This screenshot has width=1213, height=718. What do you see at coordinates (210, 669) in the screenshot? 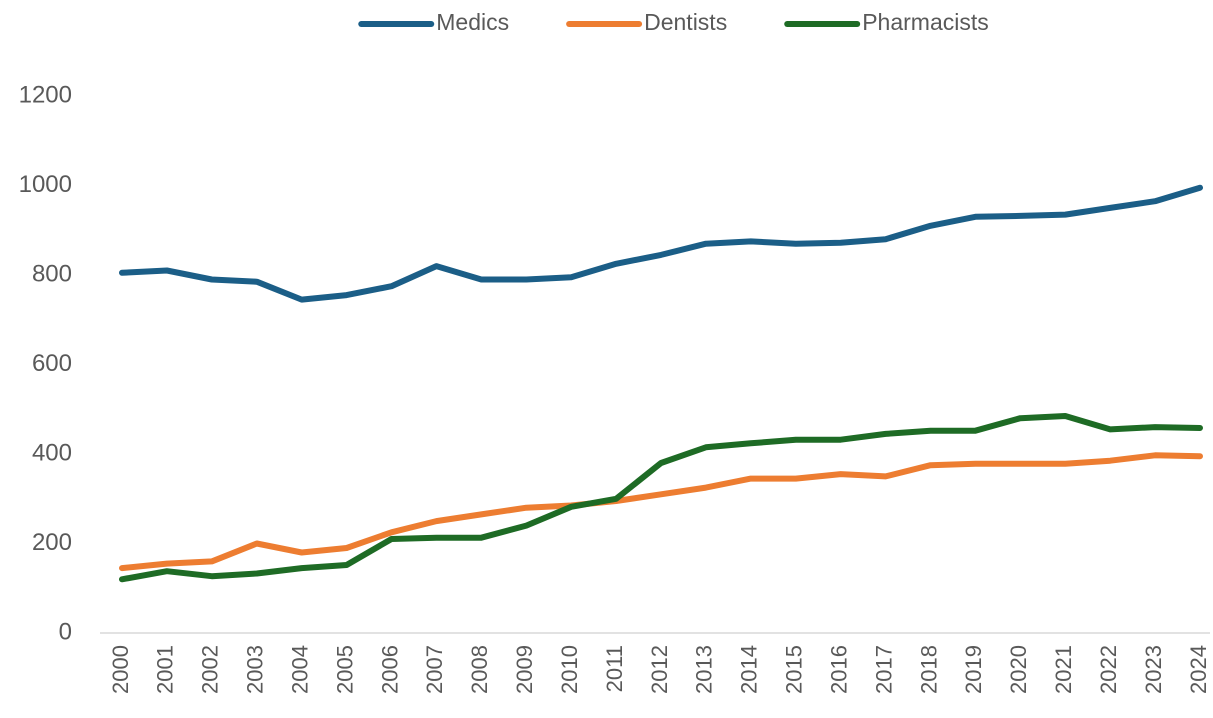
I see `x-tick-label: 2002` at bounding box center [210, 669].